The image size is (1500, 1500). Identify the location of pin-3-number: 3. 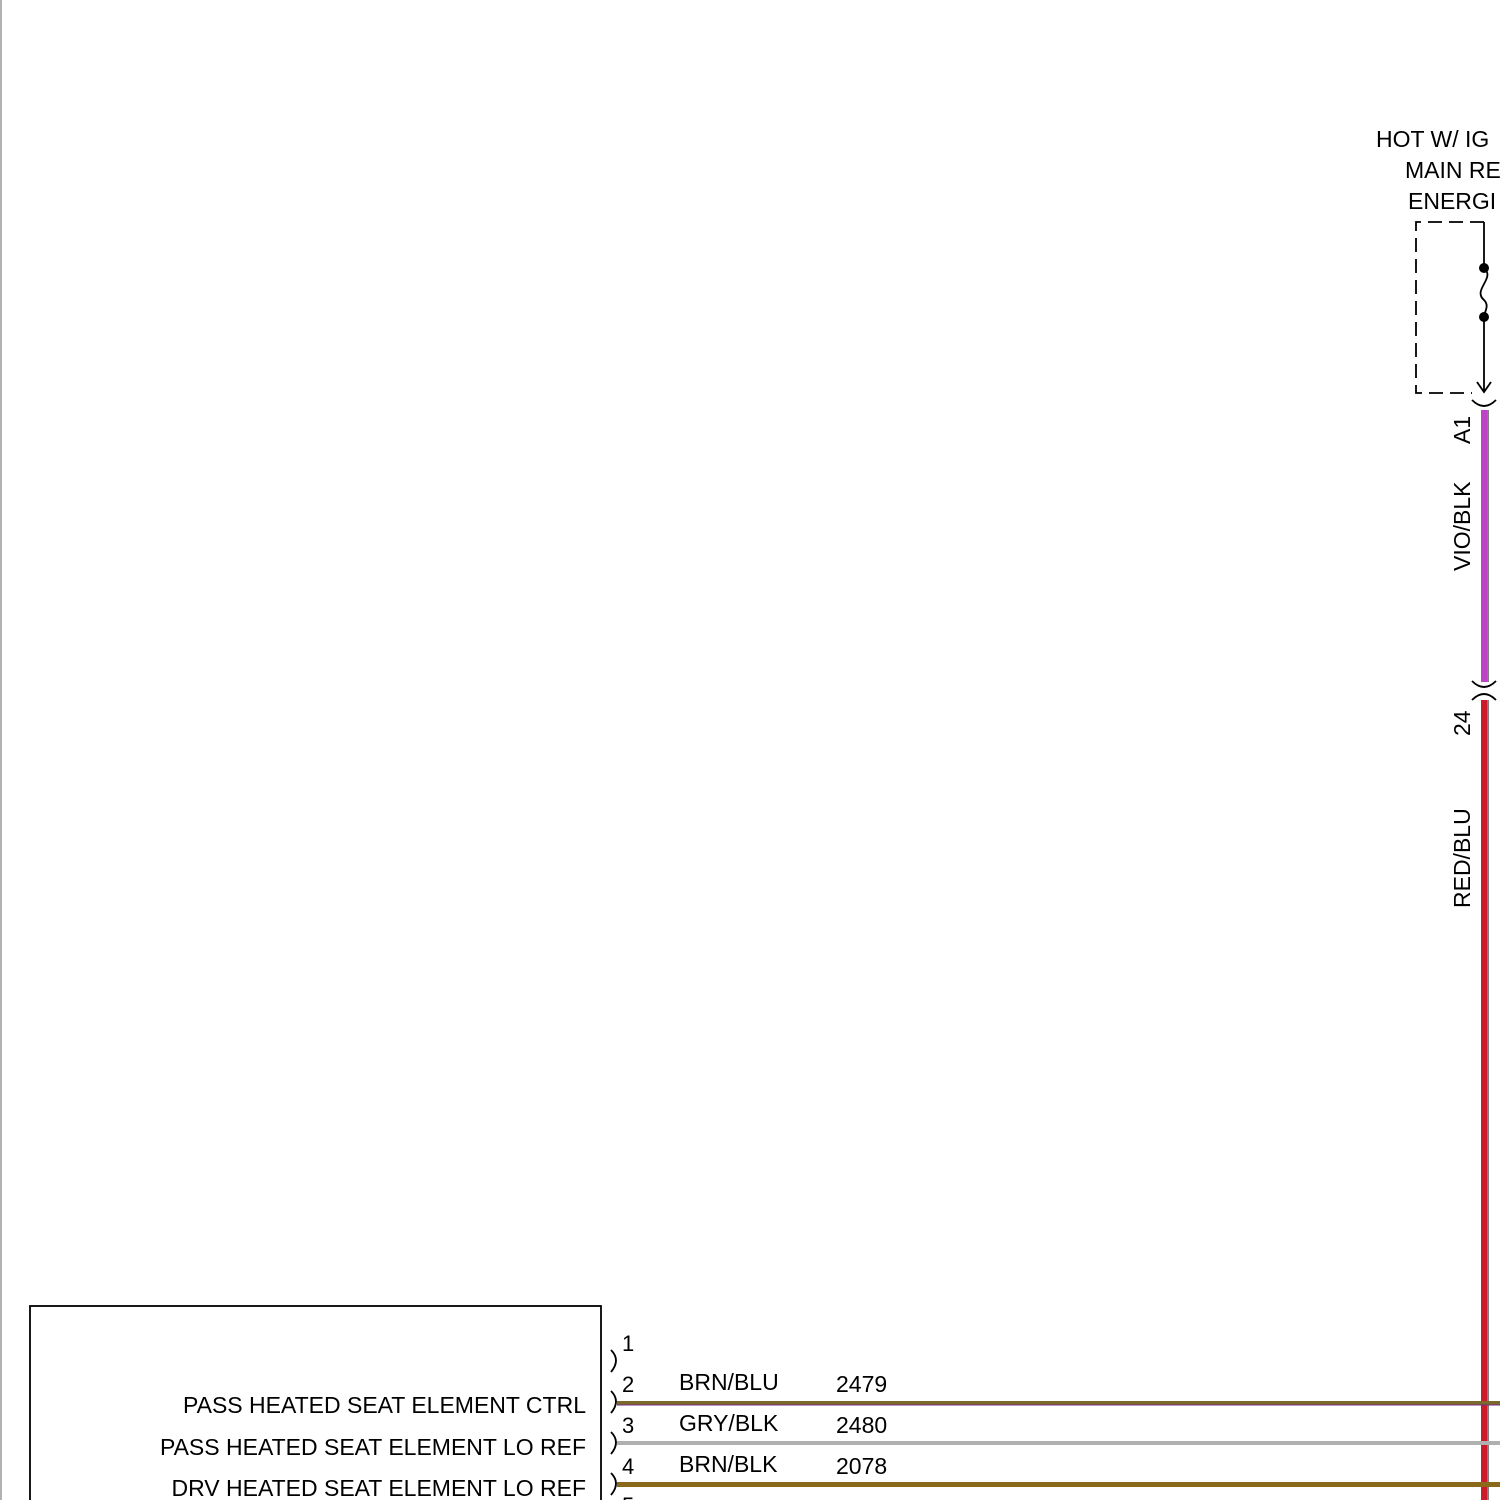
(628, 1425).